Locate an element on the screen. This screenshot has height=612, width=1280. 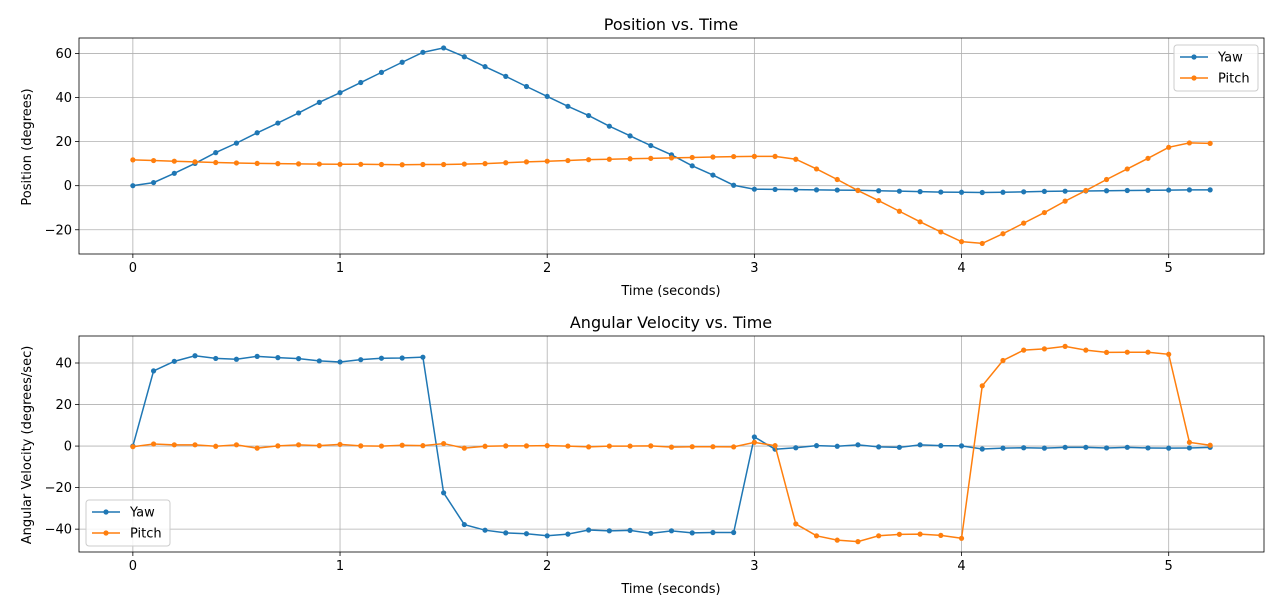
legend: Yaw Pitch is located at coordinates (1216, 68).